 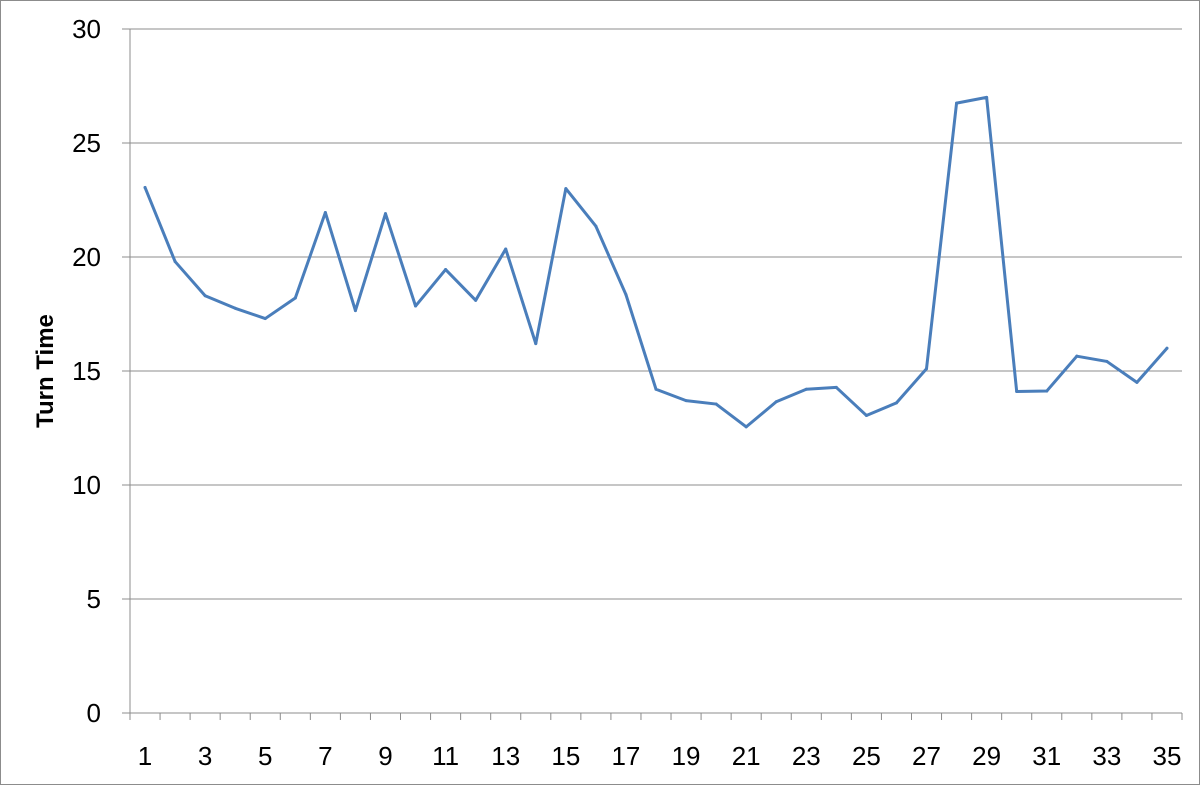 I want to click on y-tick-label: 0, so click(x=94, y=713).